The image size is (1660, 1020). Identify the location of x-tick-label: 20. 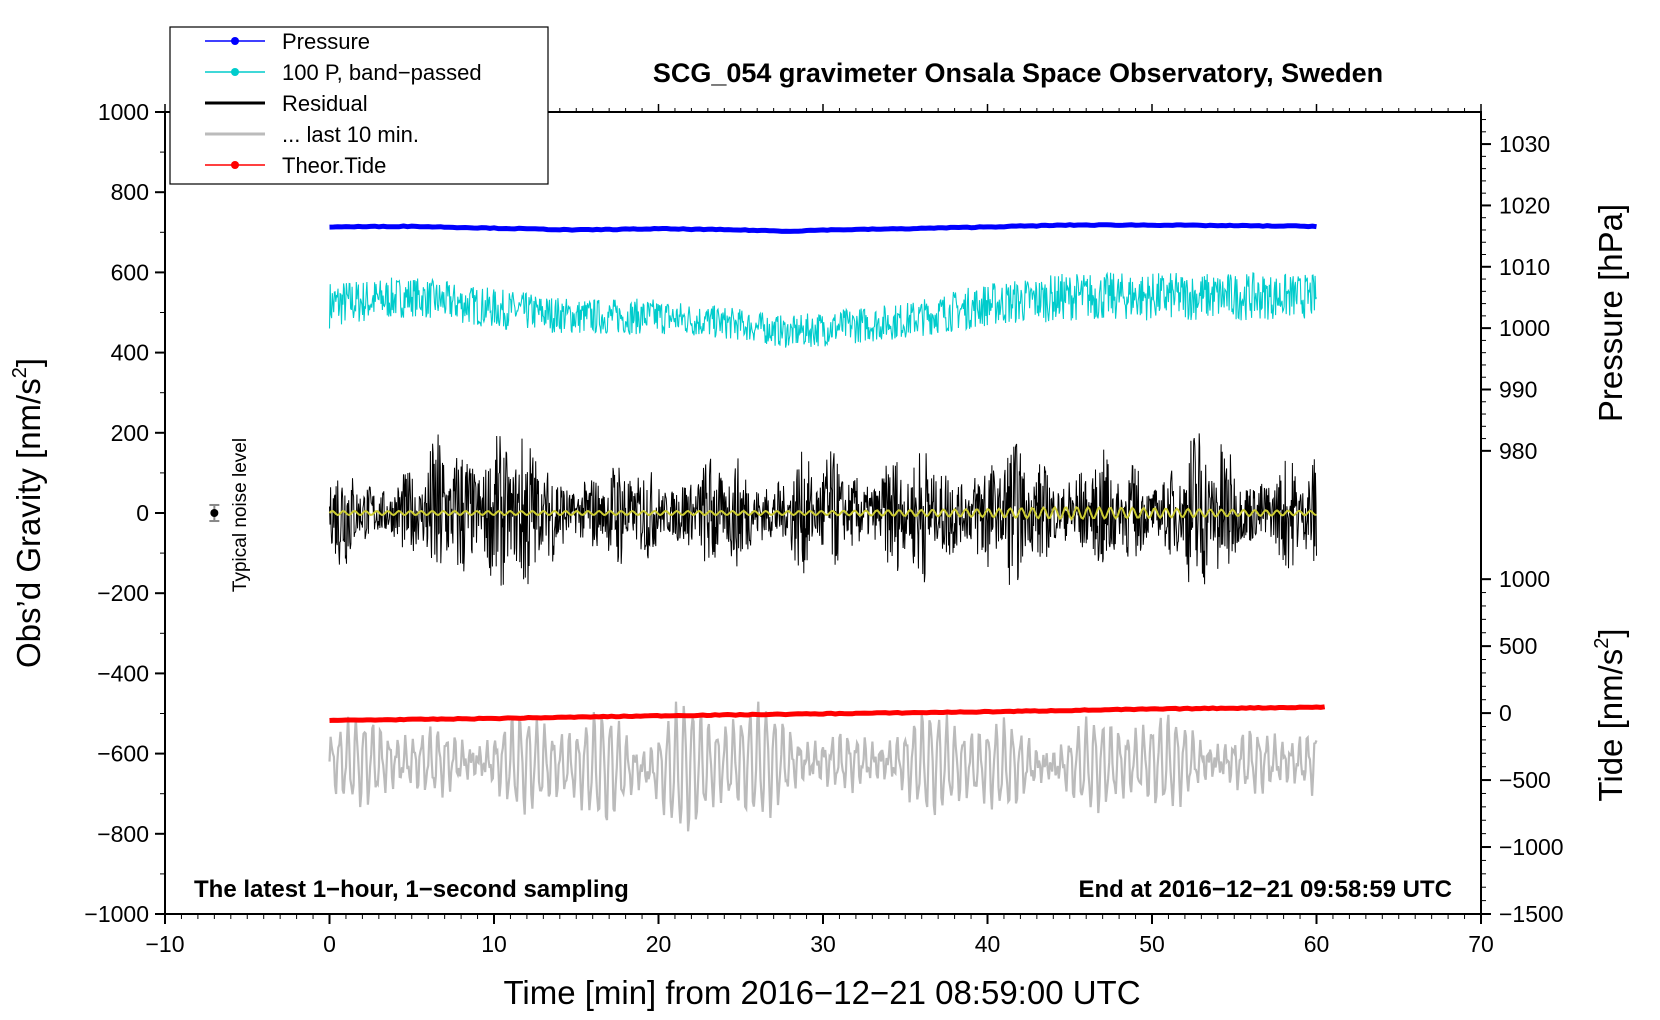
(659, 944).